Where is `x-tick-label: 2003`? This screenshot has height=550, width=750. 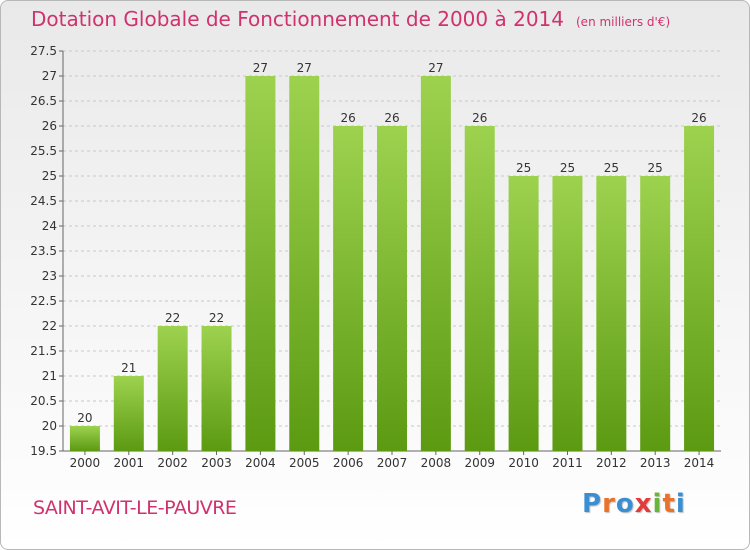
x-tick-label: 2003 is located at coordinates (216, 463).